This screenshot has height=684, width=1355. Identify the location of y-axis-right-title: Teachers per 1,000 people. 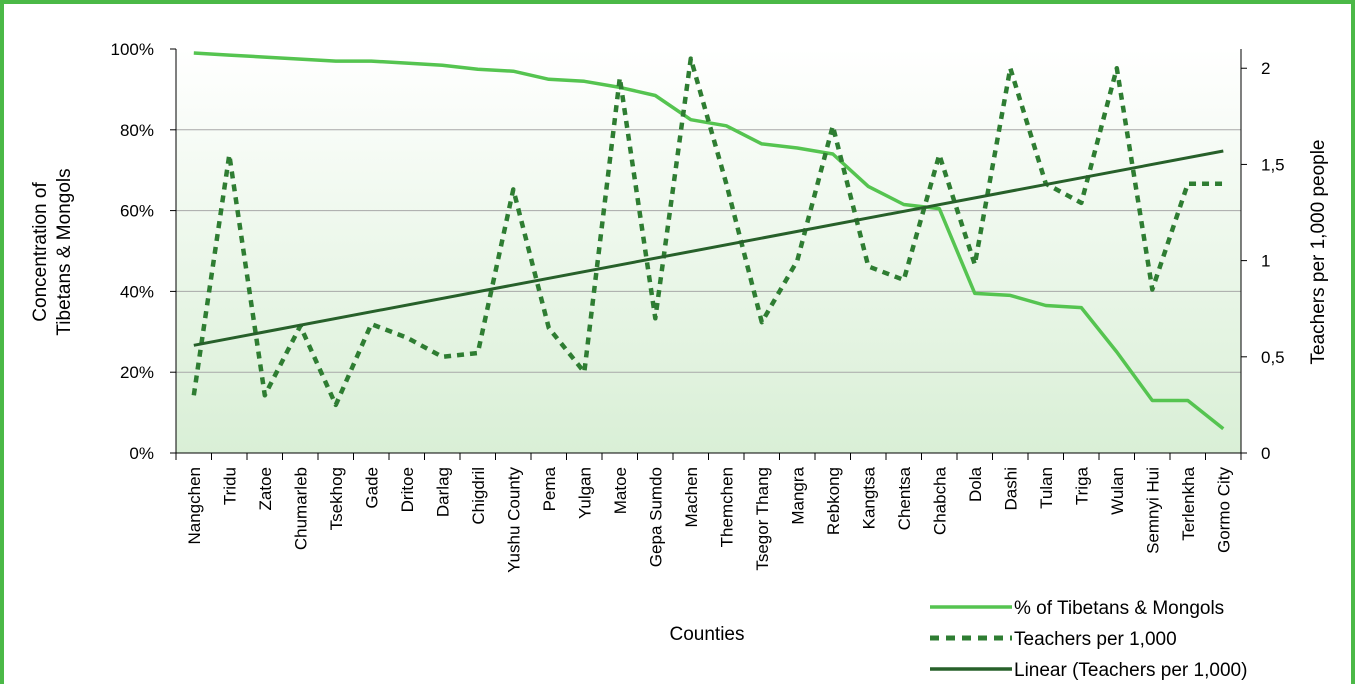
(1318, 252).